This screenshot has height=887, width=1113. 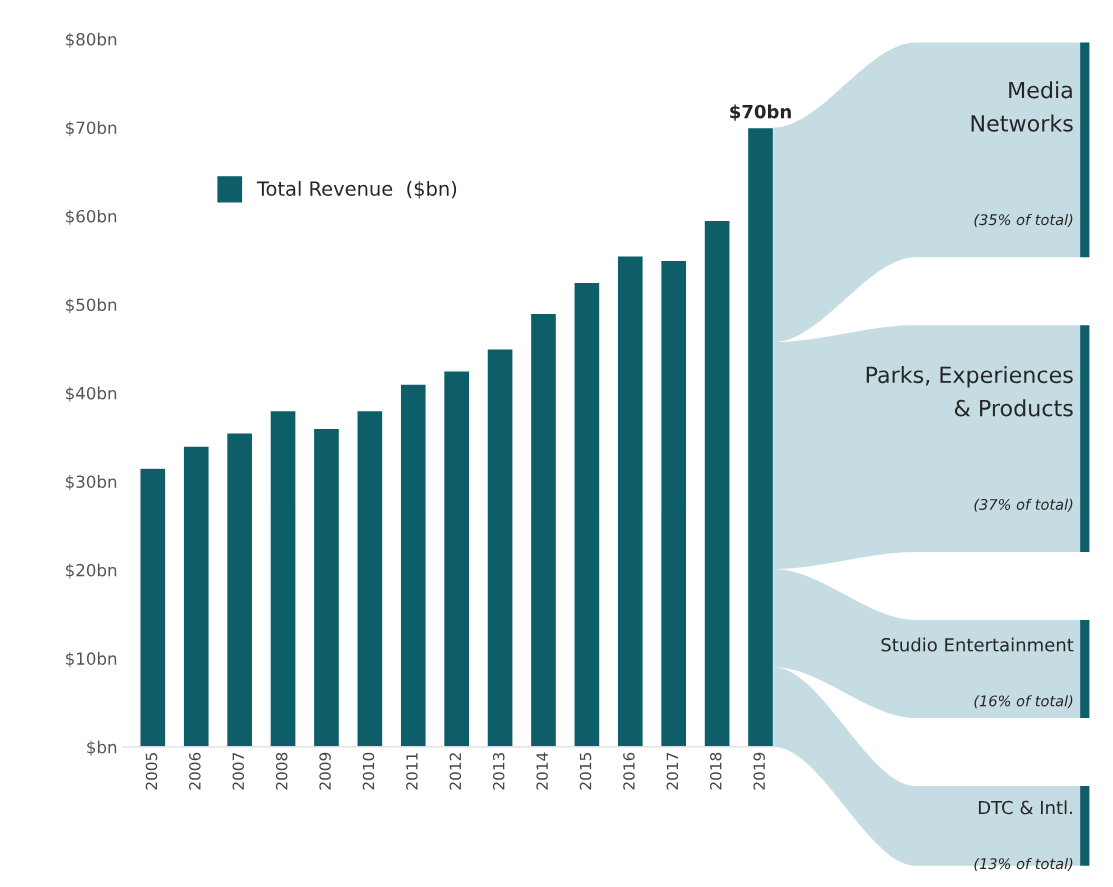 I want to click on data-label: (37% of total), so click(x=1023, y=505).